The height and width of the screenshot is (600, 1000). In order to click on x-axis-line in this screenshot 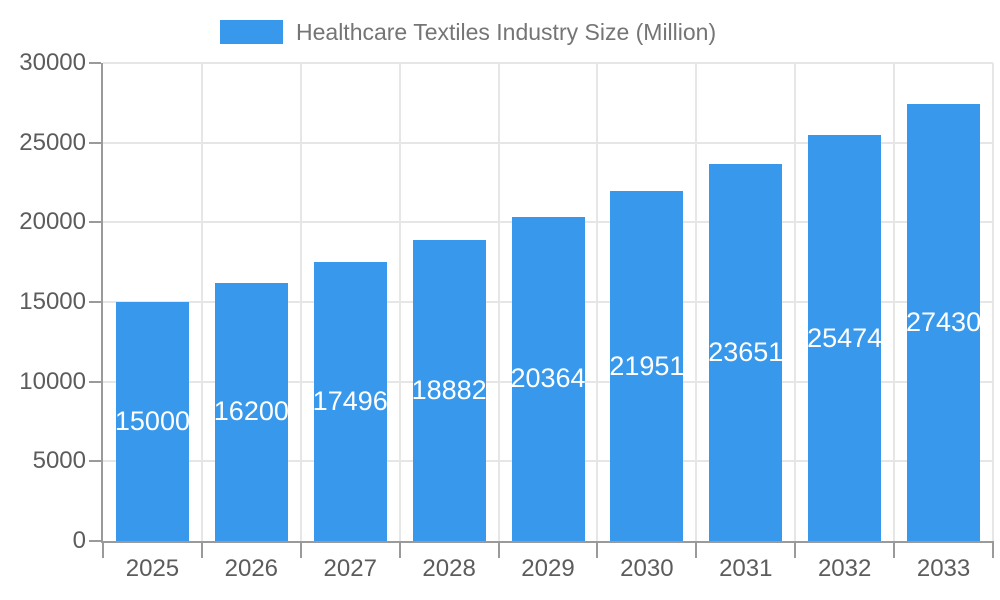, I will do `click(547, 542)`.